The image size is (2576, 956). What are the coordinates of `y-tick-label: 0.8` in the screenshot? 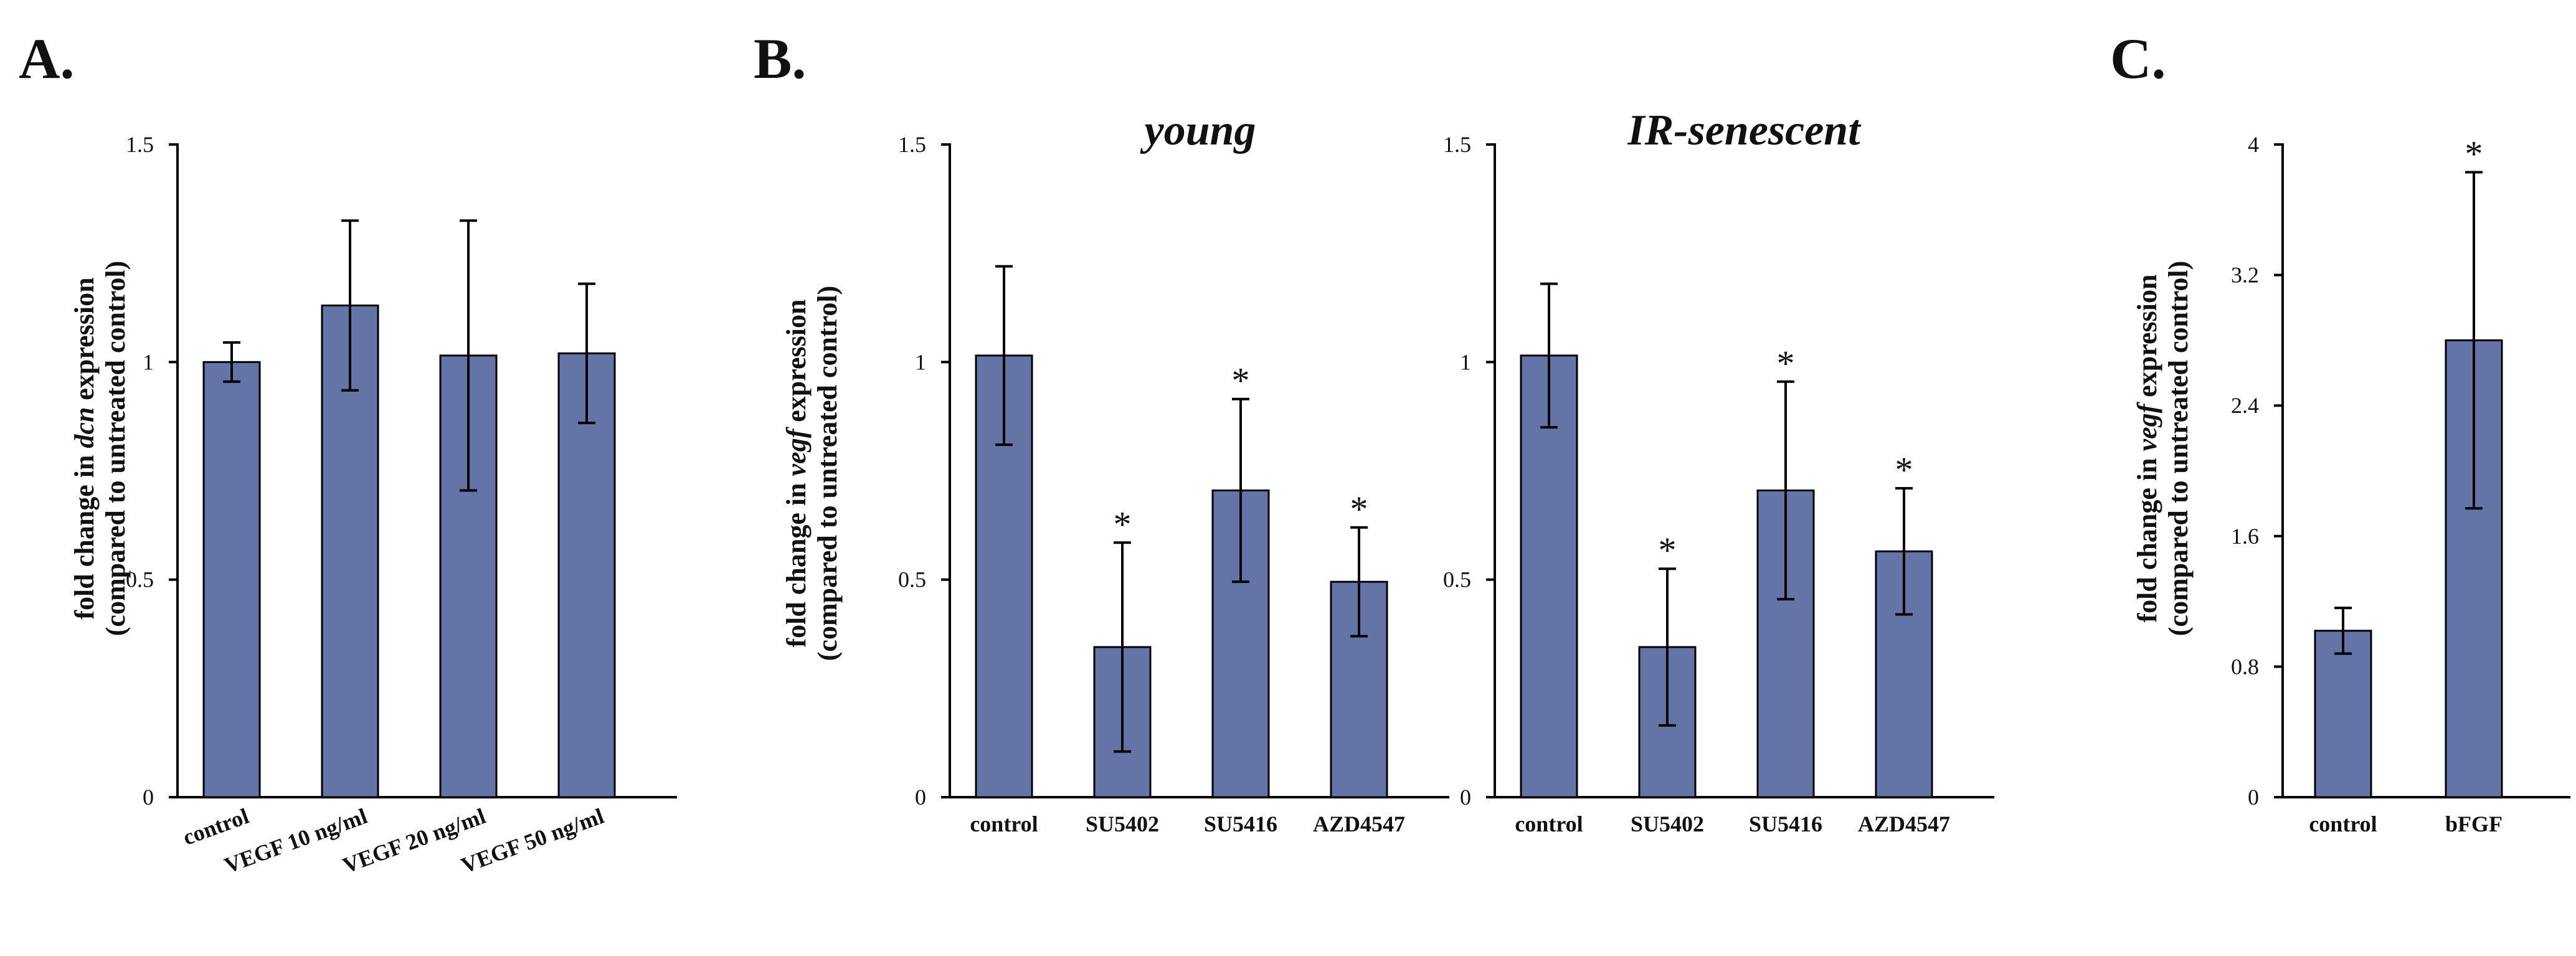 It's located at (2245, 666).